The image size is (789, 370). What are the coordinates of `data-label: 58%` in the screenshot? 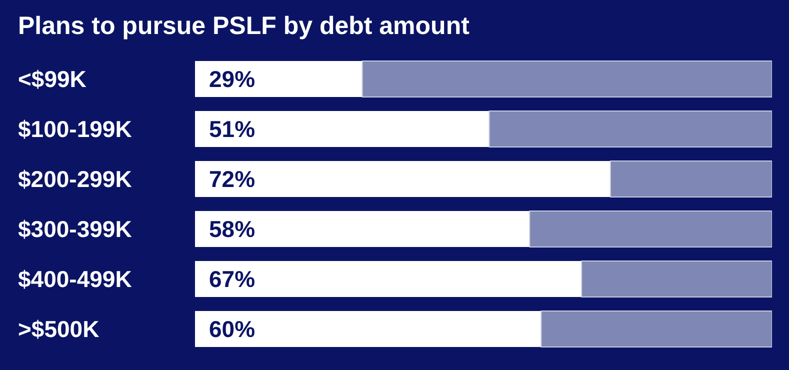 It's located at (232, 229).